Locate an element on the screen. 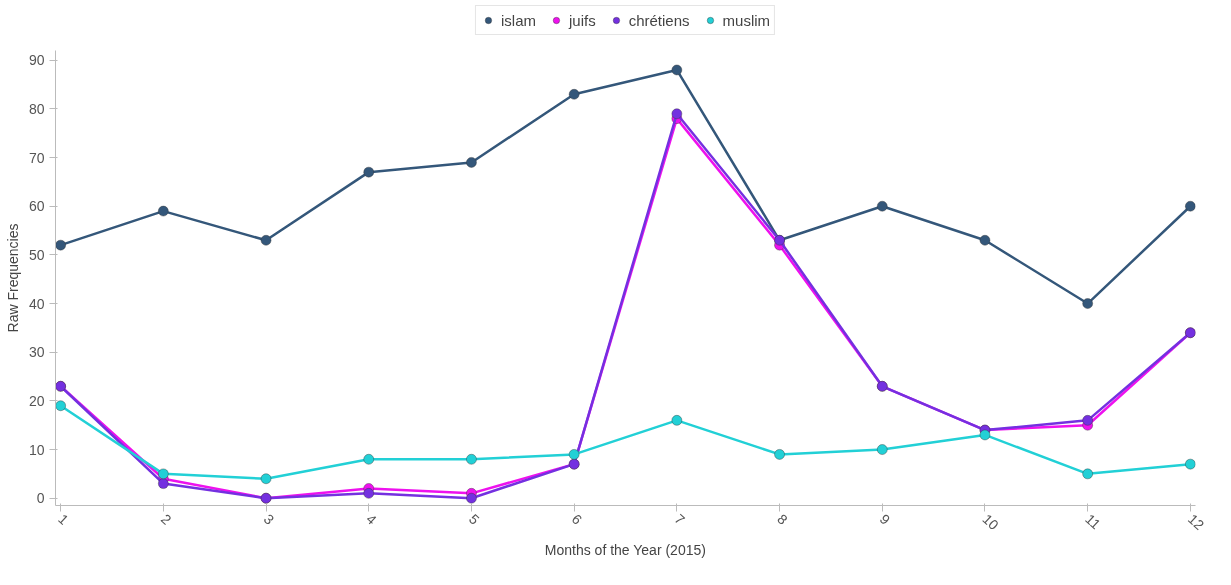 Image resolution: width=1231 pixels, height=585 pixels. x-tick-label: 10 is located at coordinates (990, 522).